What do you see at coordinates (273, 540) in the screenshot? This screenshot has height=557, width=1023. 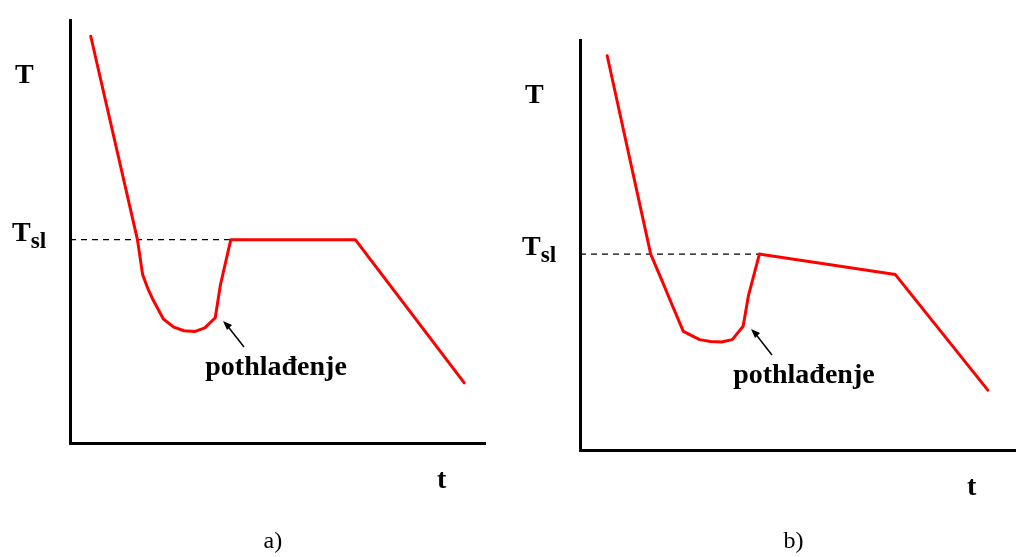 I see `text: a)` at bounding box center [273, 540].